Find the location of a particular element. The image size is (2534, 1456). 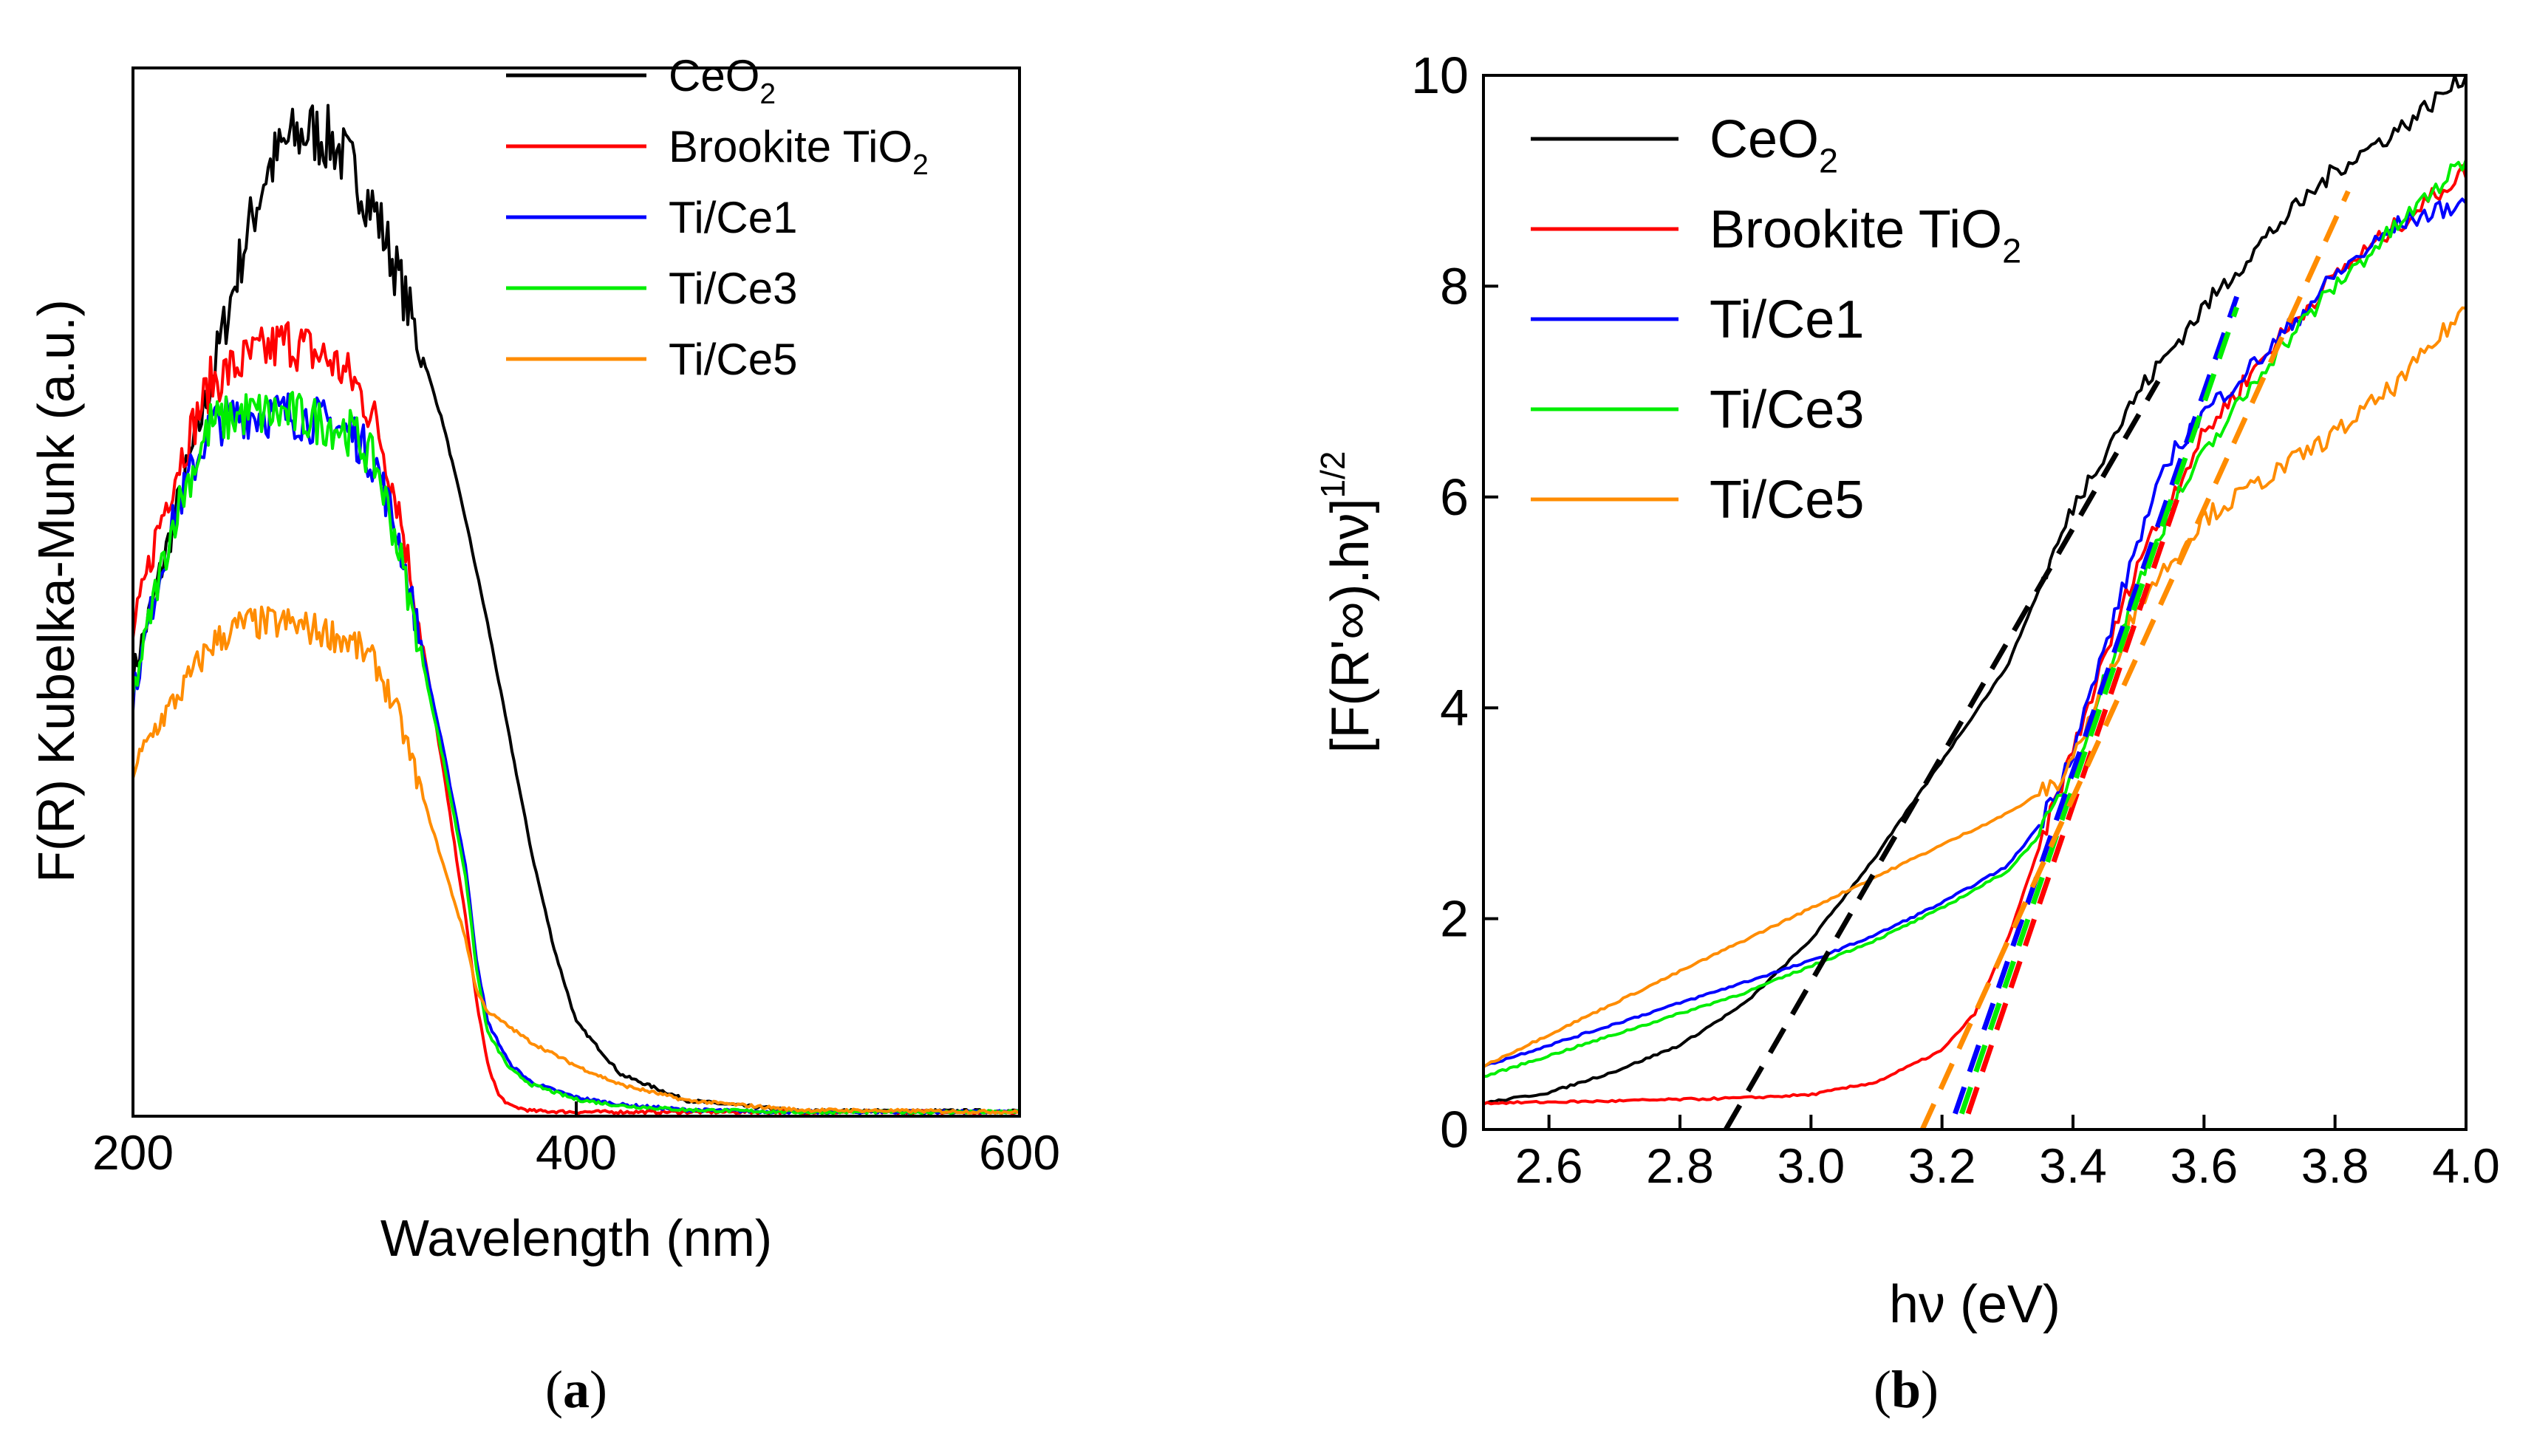

panel-b-x-tick-label: 3.0 is located at coordinates (1811, 1165).